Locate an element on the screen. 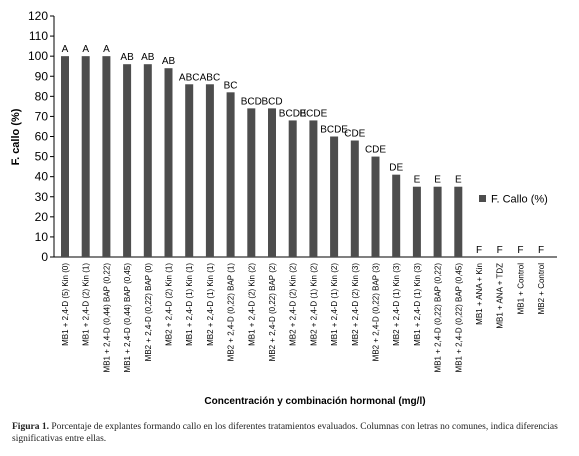  legend: F. Callo (%) is located at coordinates (513, 200).